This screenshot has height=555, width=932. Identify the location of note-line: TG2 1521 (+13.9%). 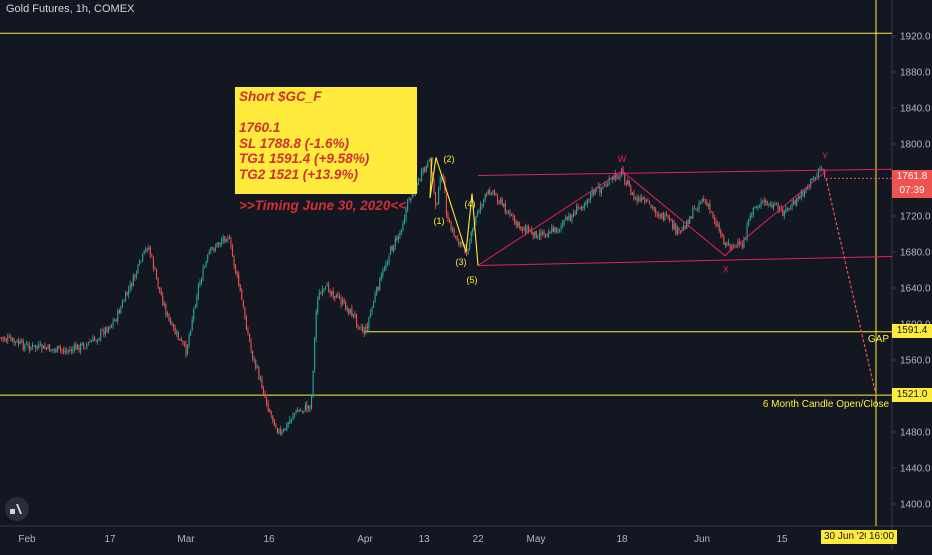
(298, 174).